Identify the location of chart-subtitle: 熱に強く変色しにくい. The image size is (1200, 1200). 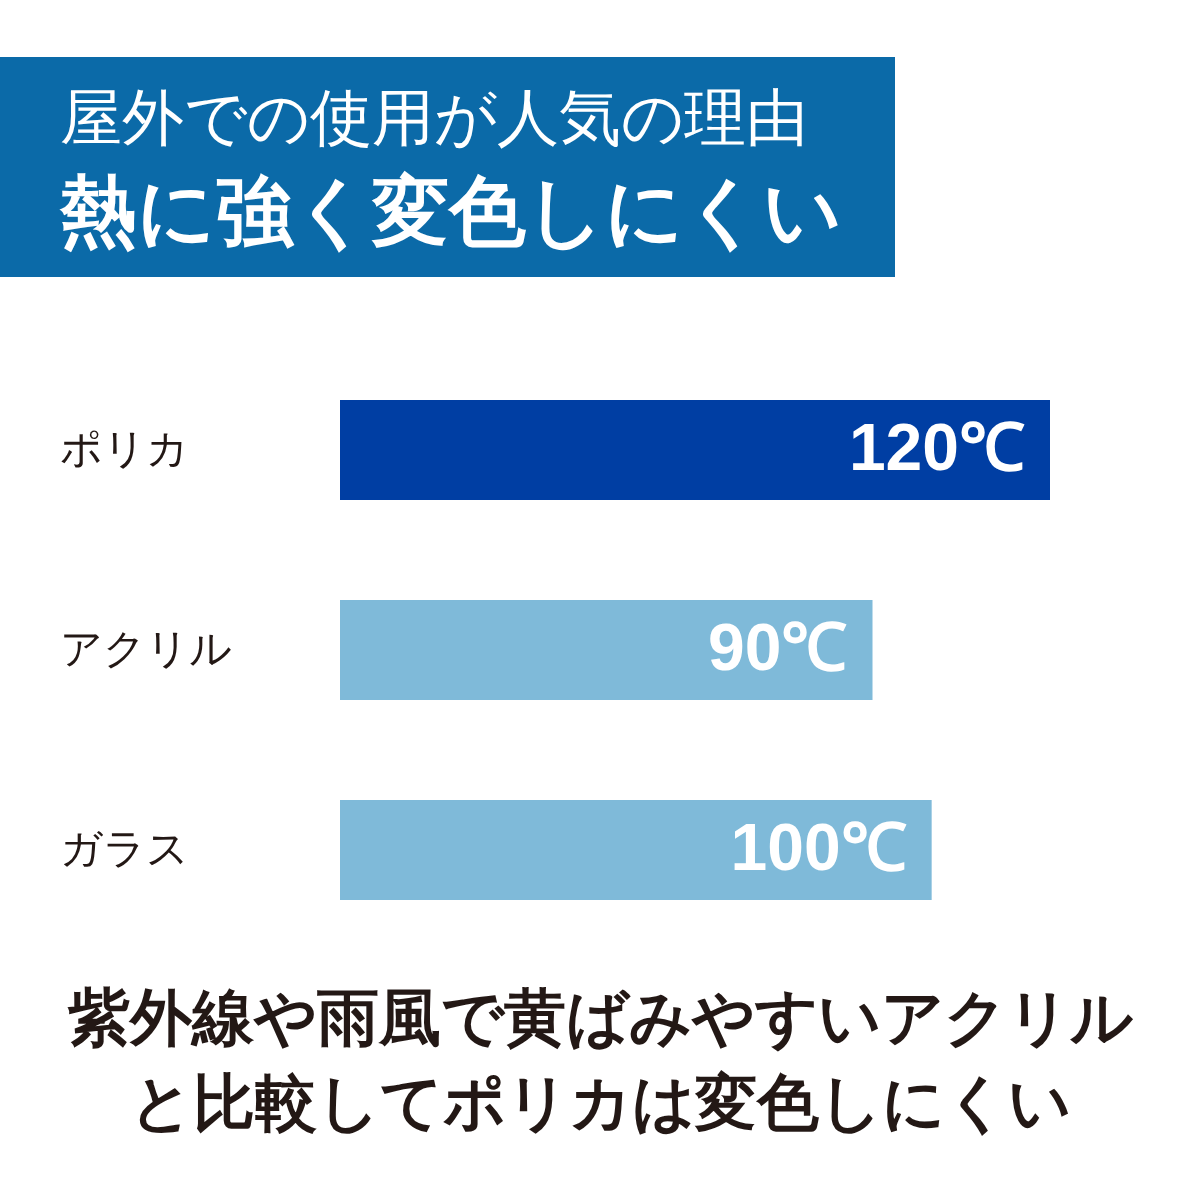
(450, 211).